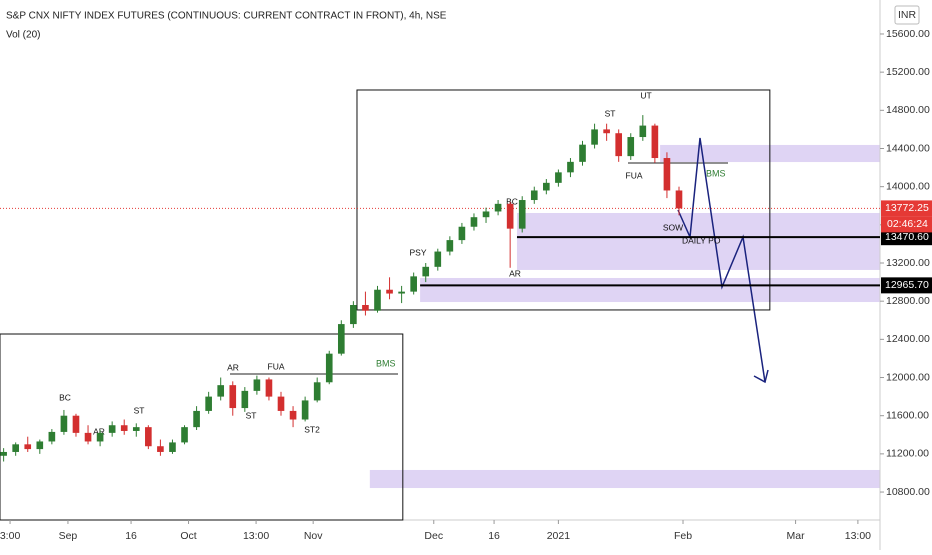  Describe the element at coordinates (908, 34) in the screenshot. I see `y-tick-label: 15600.00` at that location.